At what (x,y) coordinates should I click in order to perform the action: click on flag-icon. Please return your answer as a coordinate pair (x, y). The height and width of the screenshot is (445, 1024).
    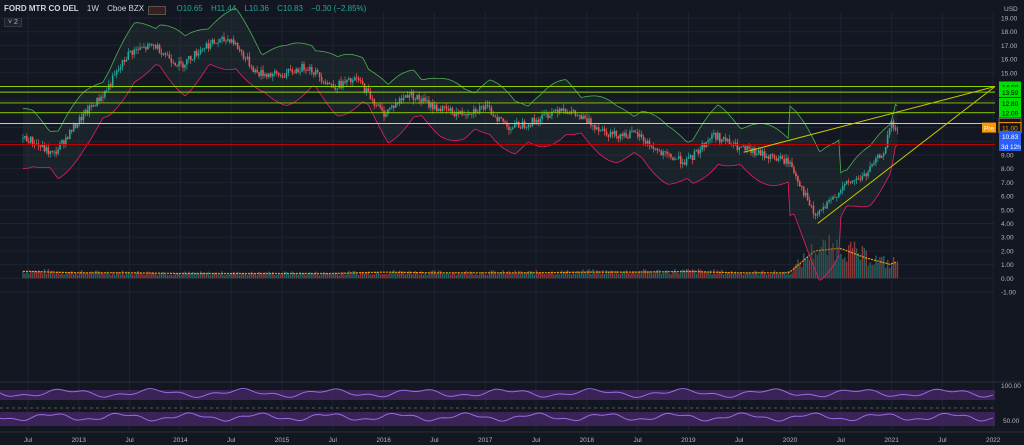
    Looking at the image, I should click on (157, 10).